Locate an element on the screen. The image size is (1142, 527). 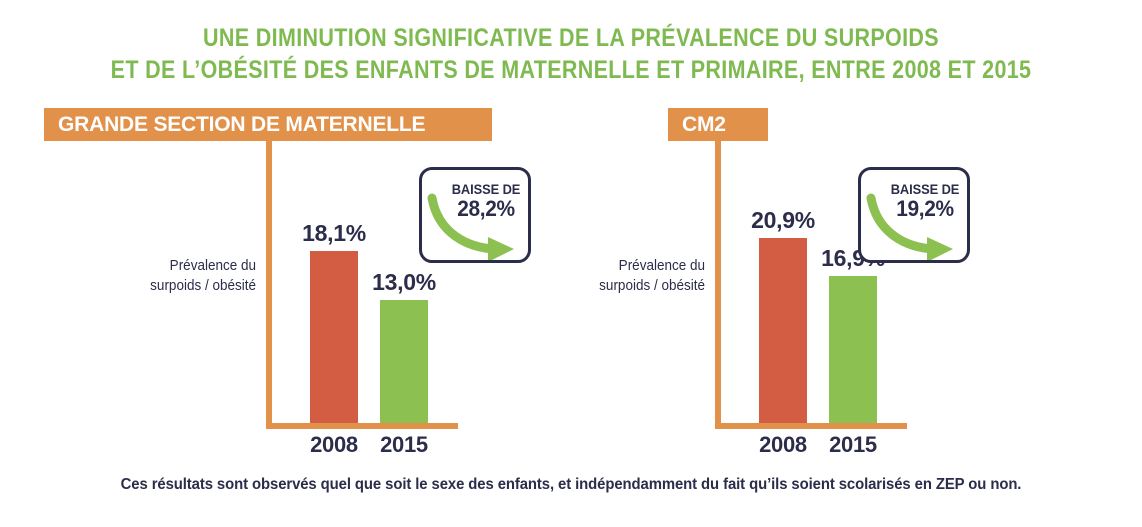
panel-banner-cm2: CM2 is located at coordinates (718, 124).